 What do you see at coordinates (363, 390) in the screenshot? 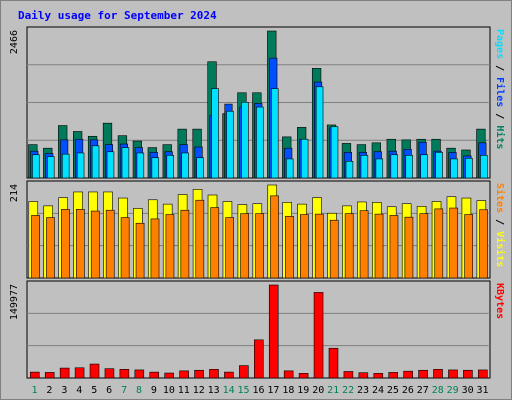
I see `day-label-23: 23` at bounding box center [363, 390].